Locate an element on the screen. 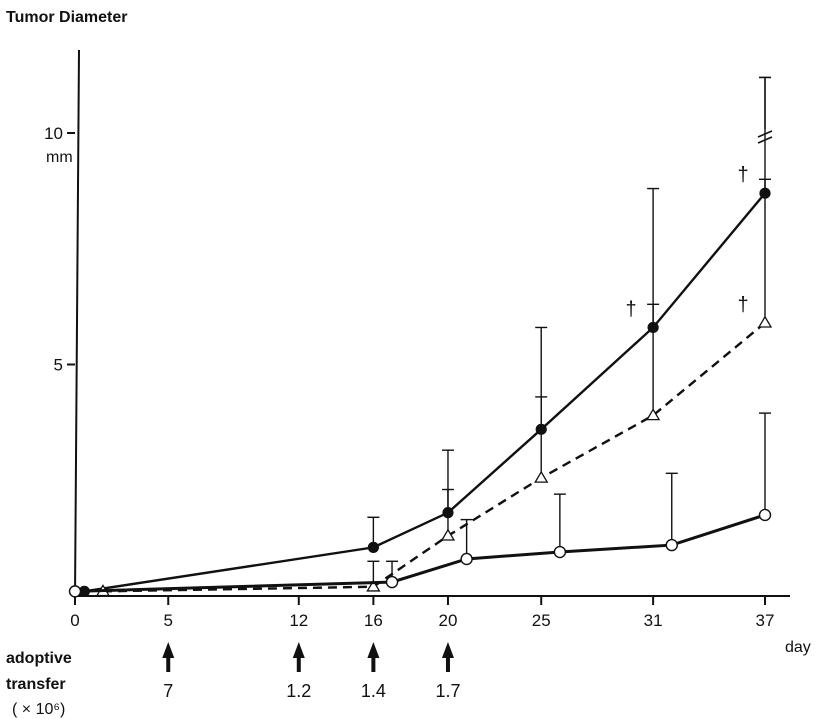 The width and height of the screenshot is (818, 719). transfer-arrow-16: 1.4 is located at coordinates (373, 671).